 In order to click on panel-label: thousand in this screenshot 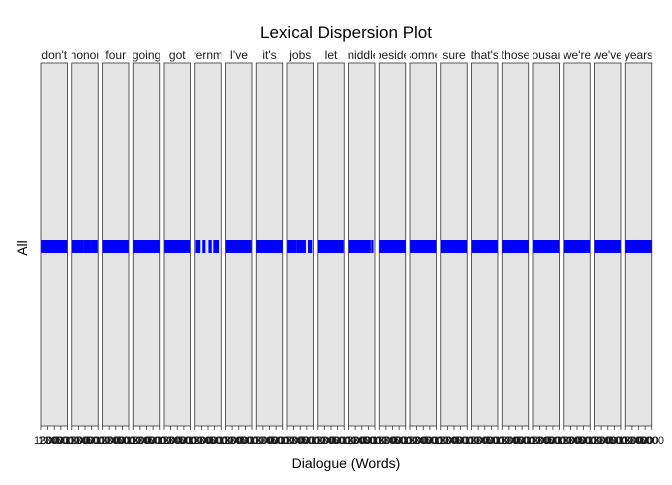, I will do `click(546, 55)`.